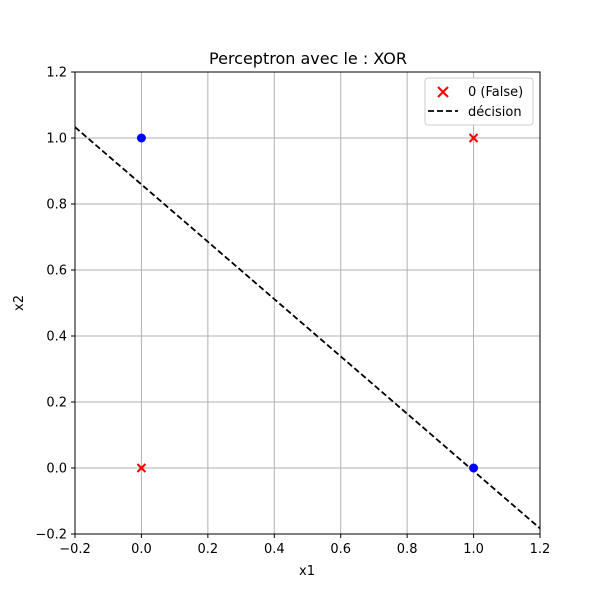  I want to click on x-axis-ticks: −0.2 0.0 0.2 0.4 0.6 0.8 1.0 1.2, so click(304, 545).